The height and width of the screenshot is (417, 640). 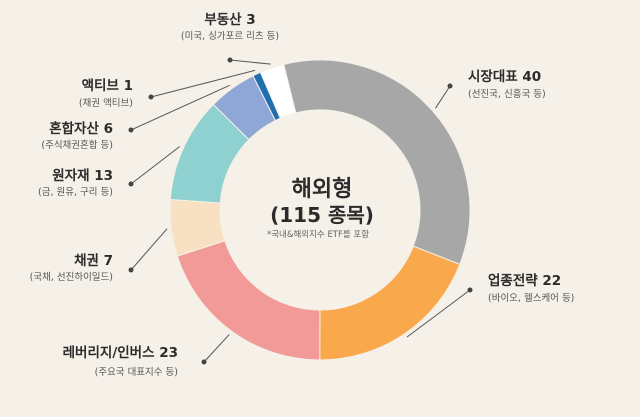 I want to click on slice-label-6: 혼합자산 6, so click(x=81, y=128).